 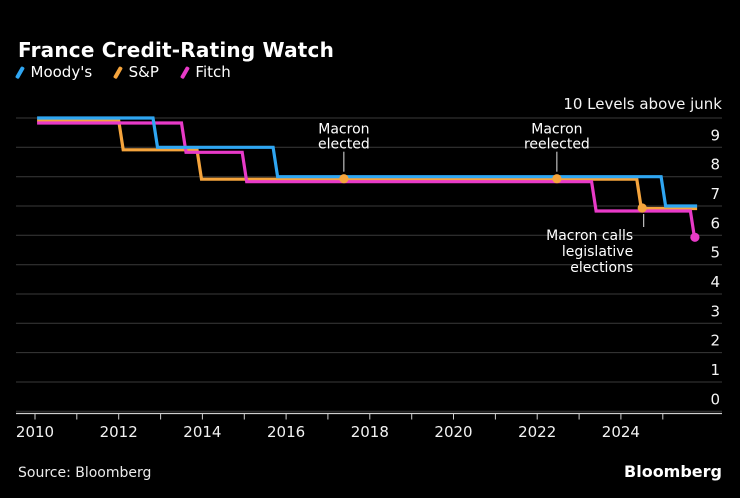 I want to click on chart-title: France Credit-Rating Watch, so click(x=176, y=50).